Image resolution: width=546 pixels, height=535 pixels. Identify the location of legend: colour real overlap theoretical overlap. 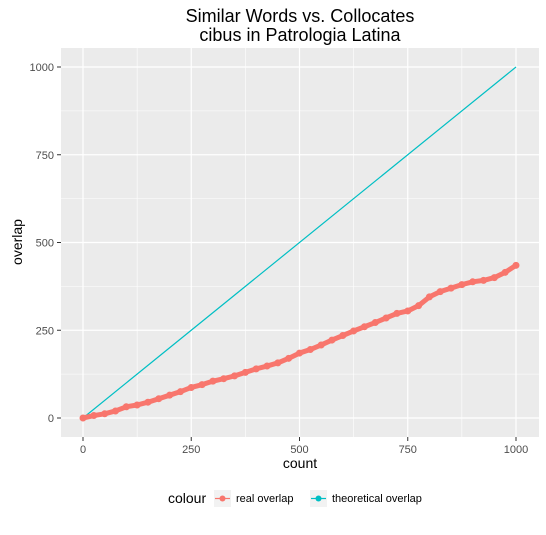
(295, 498).